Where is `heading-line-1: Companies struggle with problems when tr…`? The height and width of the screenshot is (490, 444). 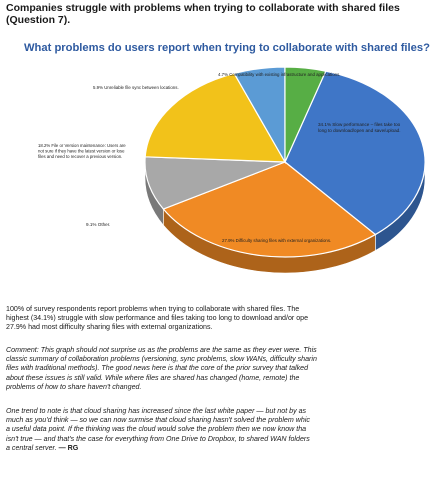
heading-line-1: Companies struggle with problems when tr… is located at coordinates (203, 8).